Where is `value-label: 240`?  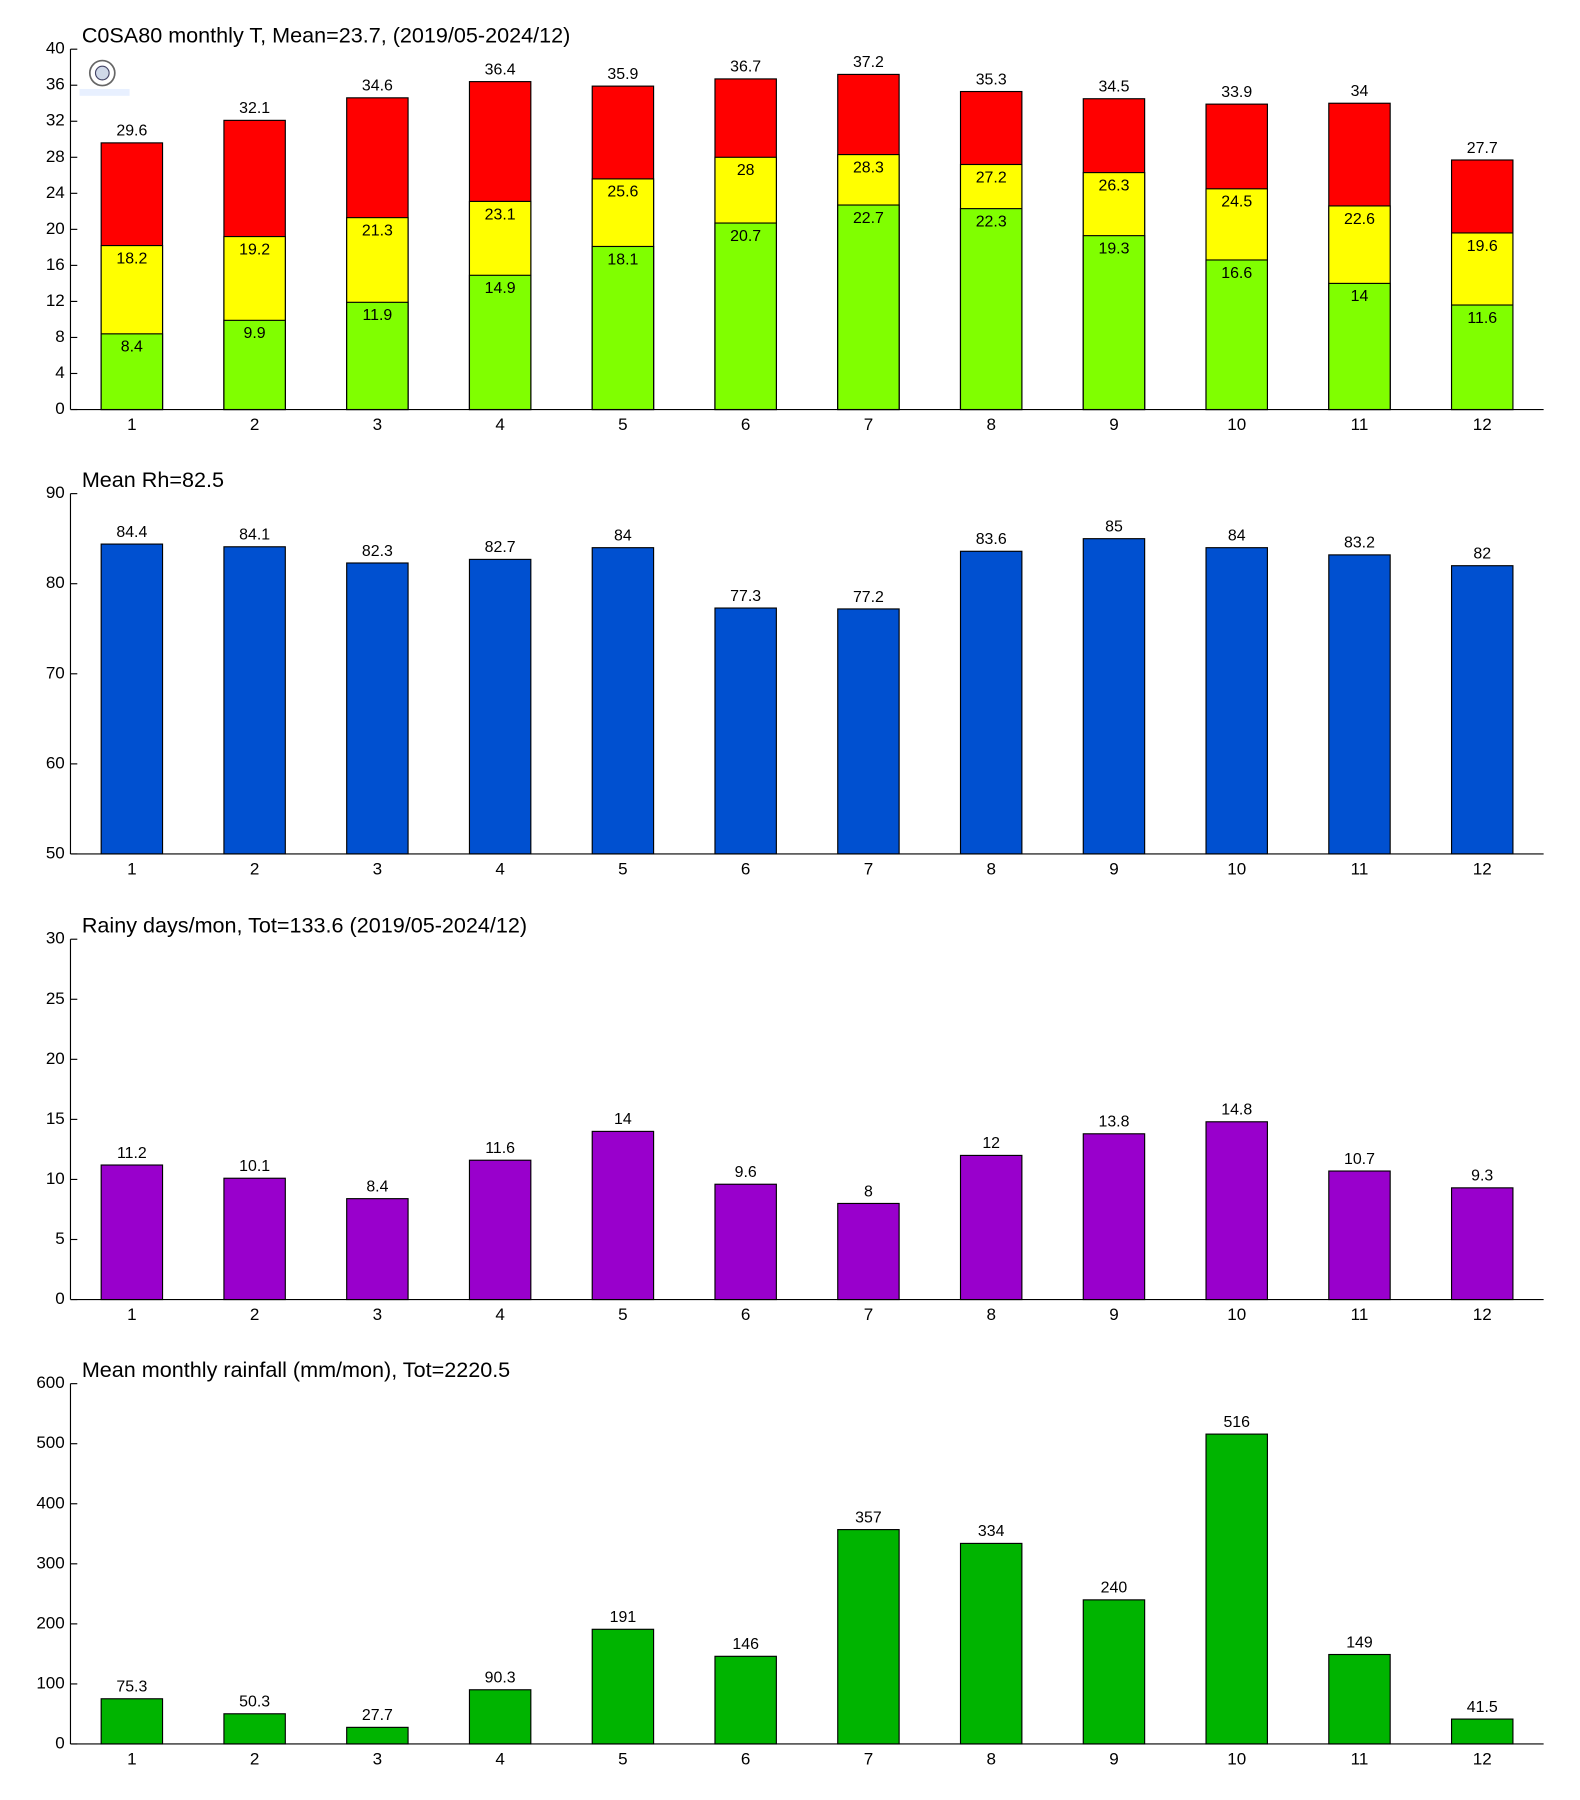 value-label: 240 is located at coordinates (1114, 1588).